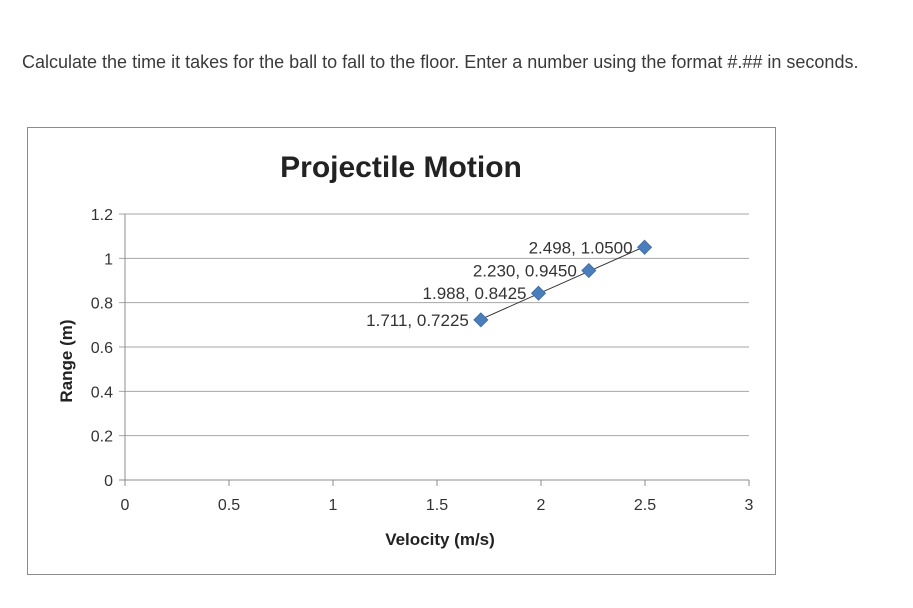 The image size is (913, 608). I want to click on y-tick-label: 0.8, so click(102, 304).